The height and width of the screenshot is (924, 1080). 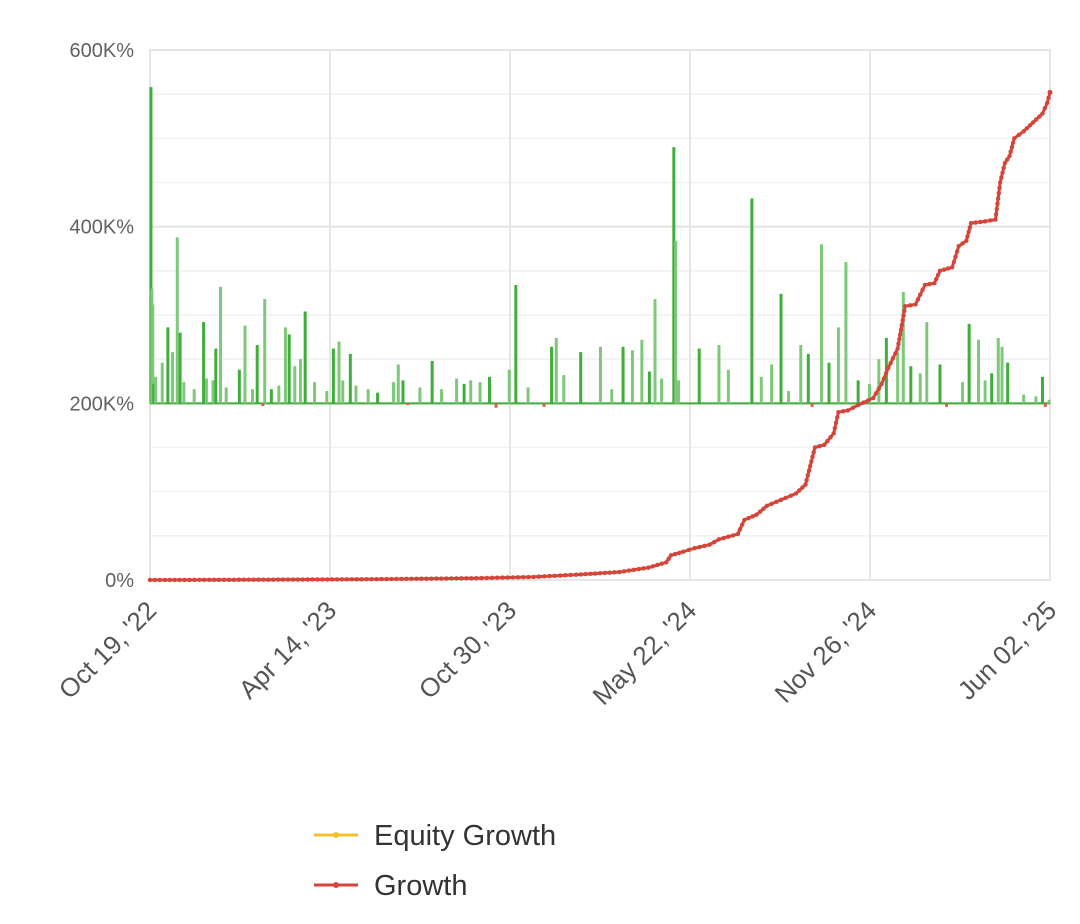 What do you see at coordinates (336, 835) in the screenshot?
I see `legend-equity-growth-marker` at bounding box center [336, 835].